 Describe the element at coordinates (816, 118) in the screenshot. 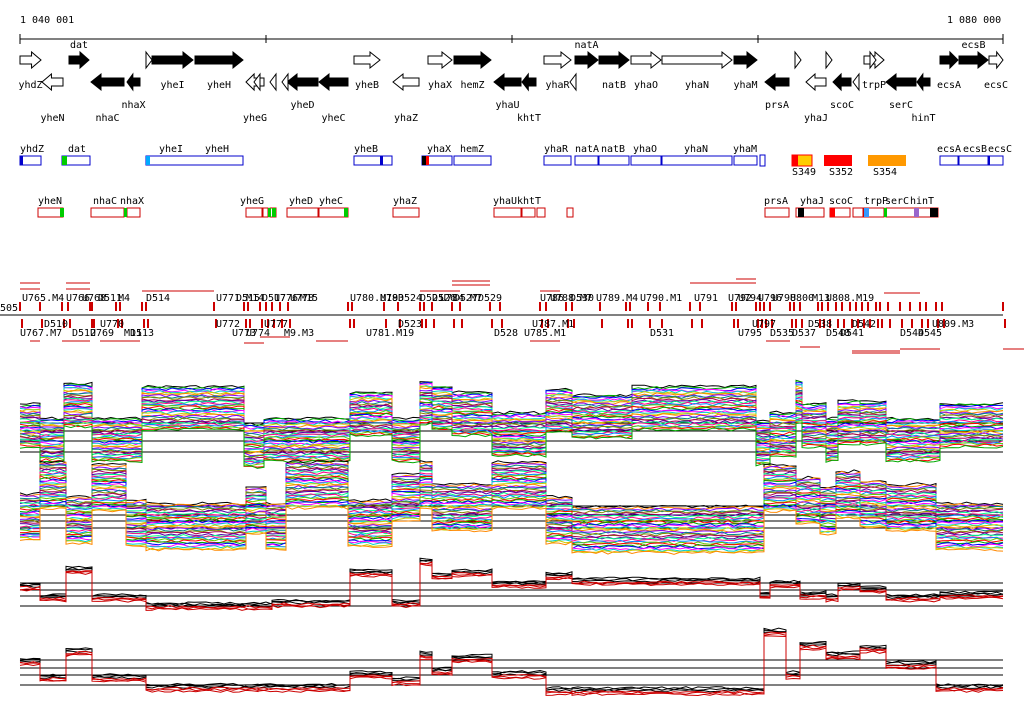

I see `gene-label: yhaJ` at that location.